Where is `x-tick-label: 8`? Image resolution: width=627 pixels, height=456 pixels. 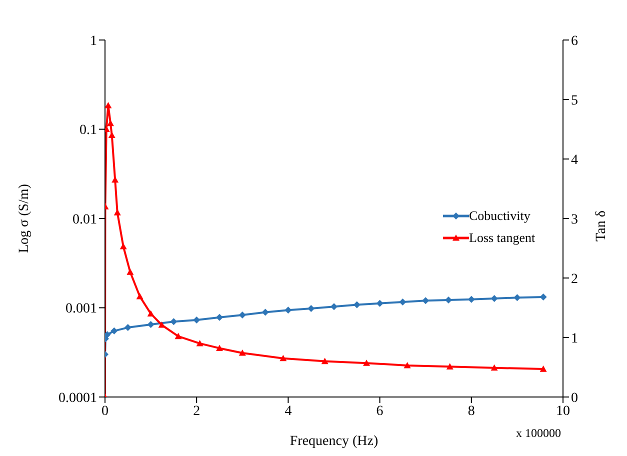 x-tick-label: 8 is located at coordinates (471, 411).